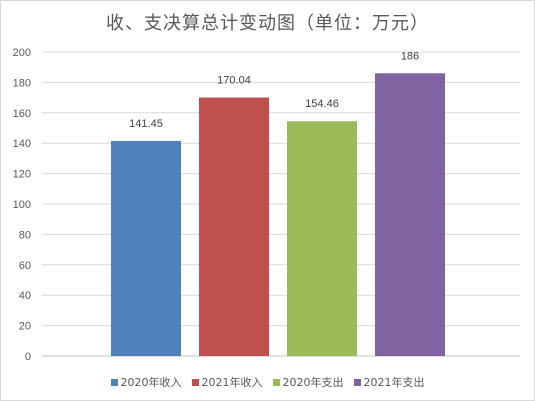 The width and height of the screenshot is (535, 401). I want to click on legend-item: 2020年支出, so click(308, 382).